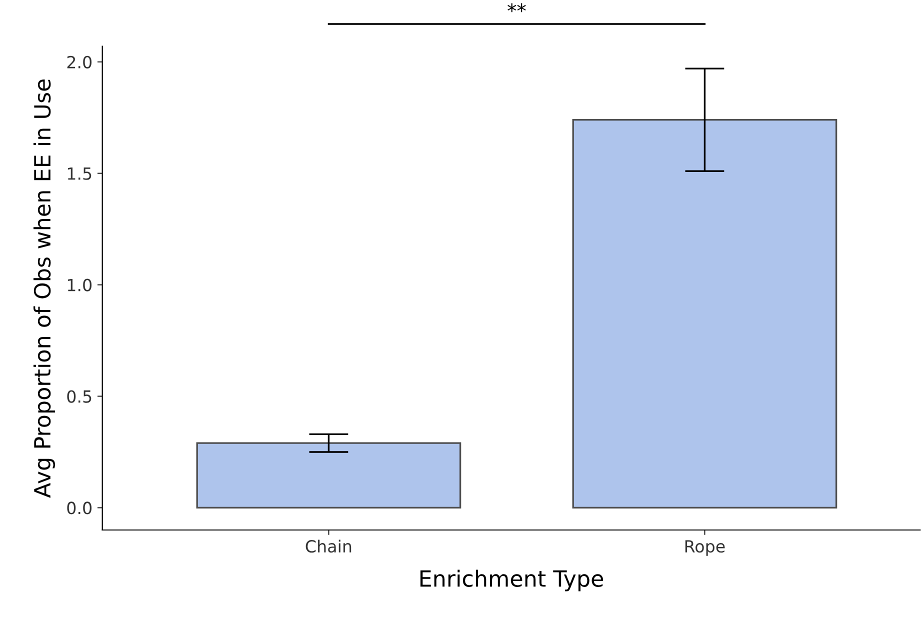 The width and height of the screenshot is (922, 617). Describe the element at coordinates (79, 396) in the screenshot. I see `y-tick-label: 0.5` at that location.